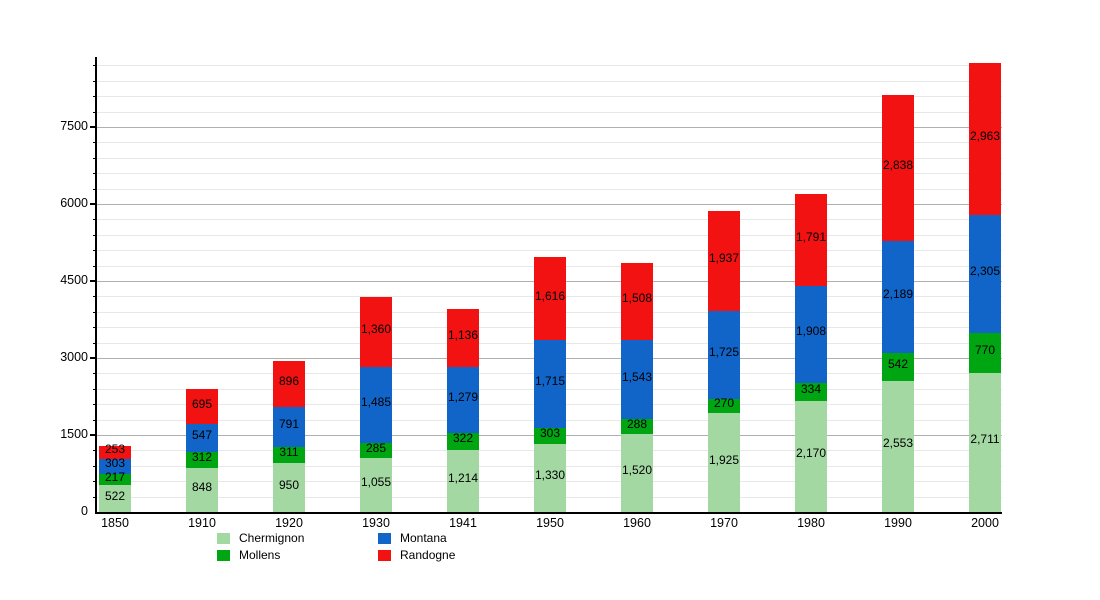 Image resolution: width=1100 pixels, height=600 pixels. What do you see at coordinates (811, 456) in the screenshot?
I see `bar-segment-chermignon-1980` at bounding box center [811, 456].